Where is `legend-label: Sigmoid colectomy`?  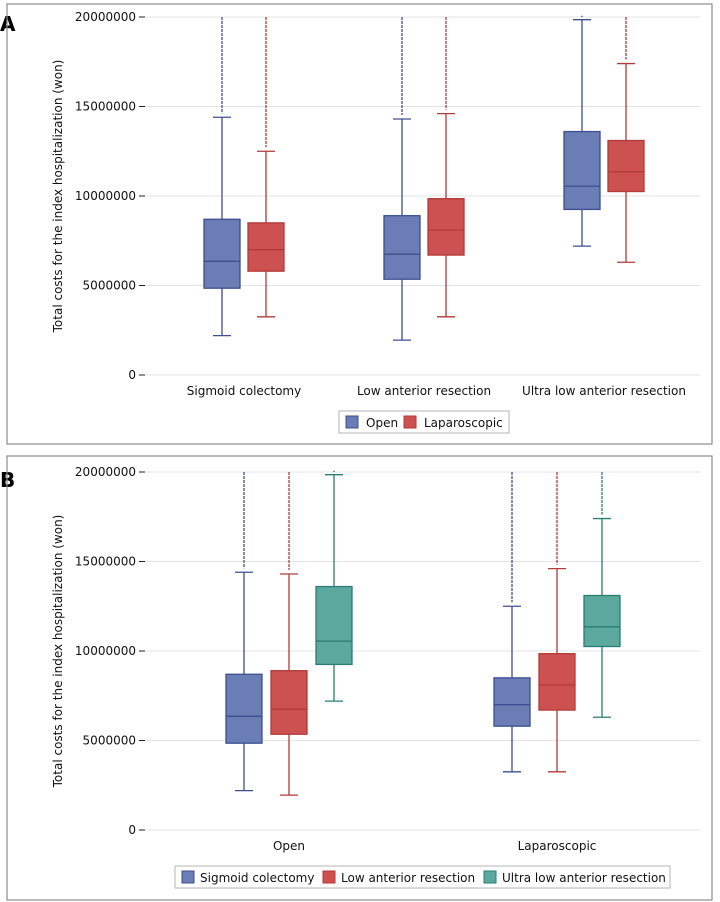
legend-label: Sigmoid colectomy is located at coordinates (257, 878).